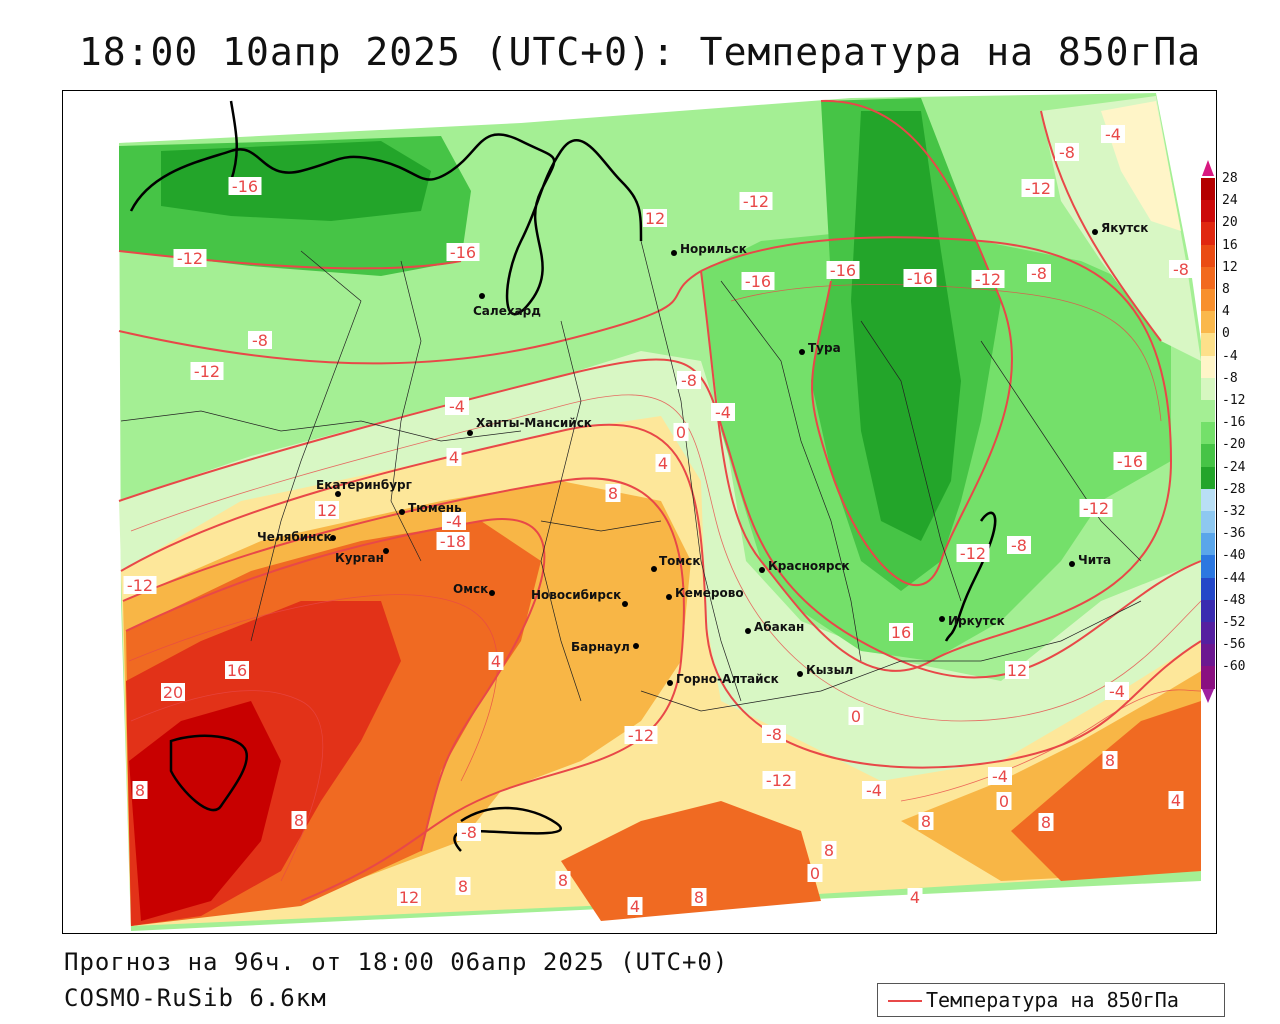 The image size is (1280, 1024). Describe the element at coordinates (362, 556) in the screenshot. I see `city-kurgan: Курган` at that location.